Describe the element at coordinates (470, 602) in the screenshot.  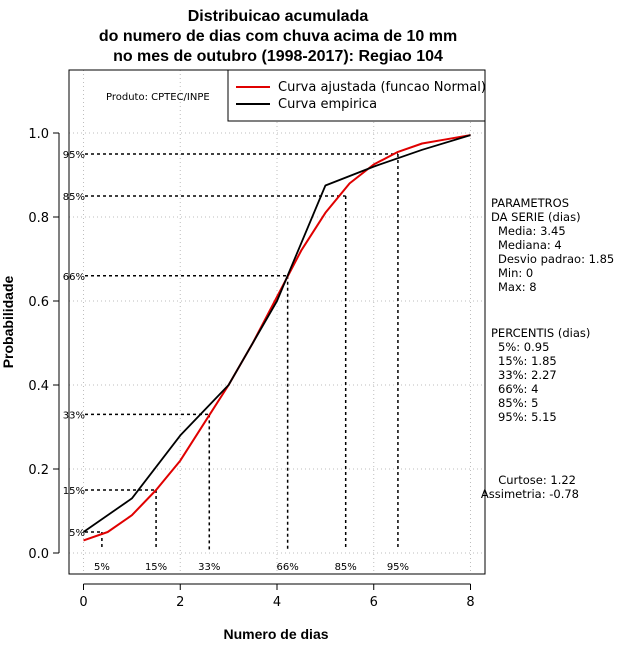
I see `x-tick-label: 8` at that location.